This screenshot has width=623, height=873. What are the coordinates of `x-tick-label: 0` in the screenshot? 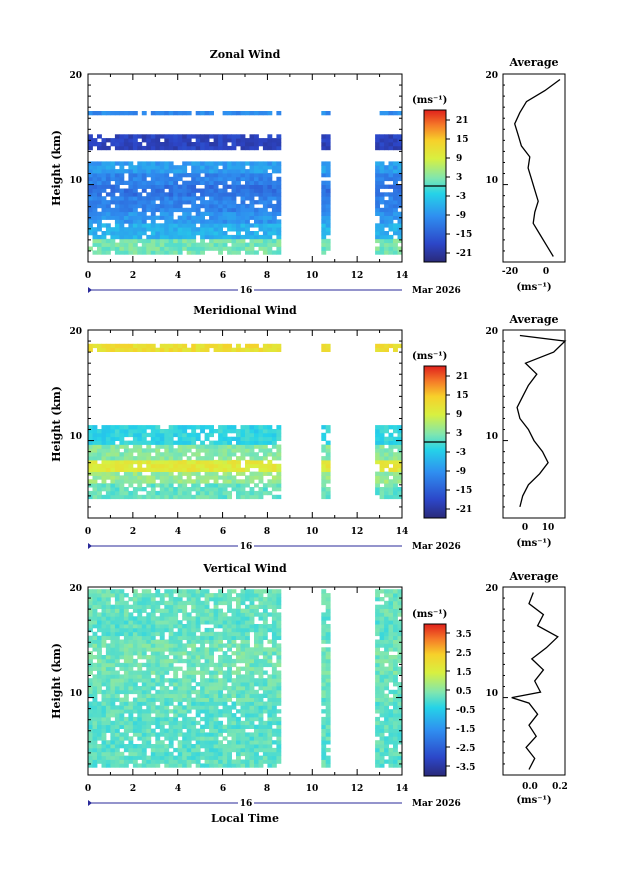 It's located at (88, 789).